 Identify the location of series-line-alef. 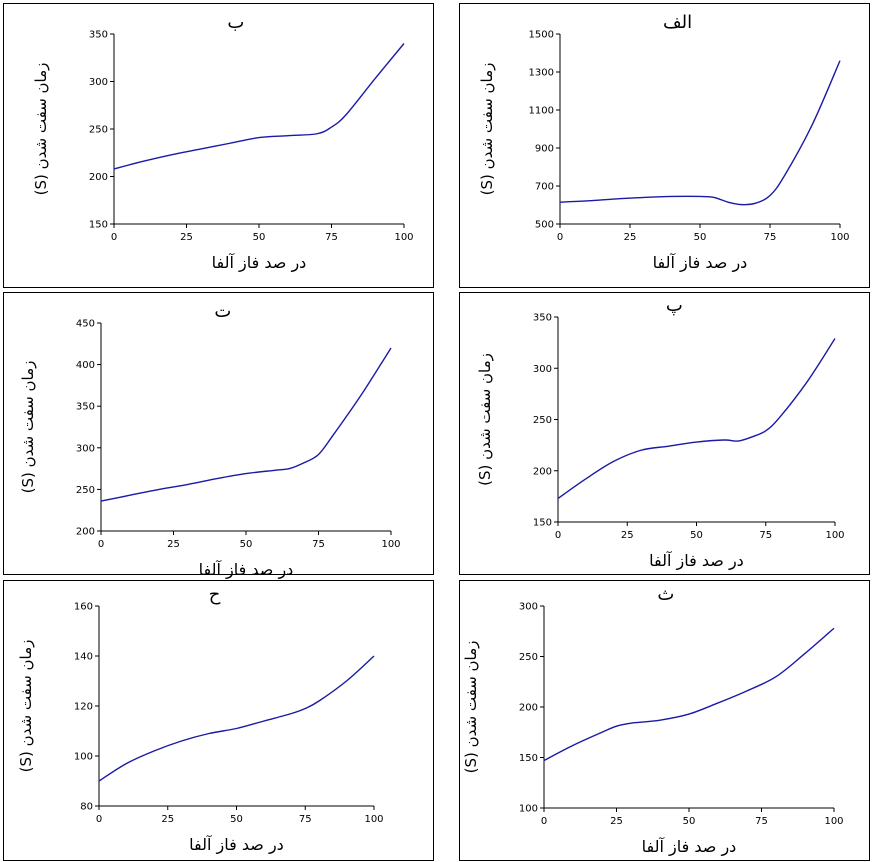
(700, 133).